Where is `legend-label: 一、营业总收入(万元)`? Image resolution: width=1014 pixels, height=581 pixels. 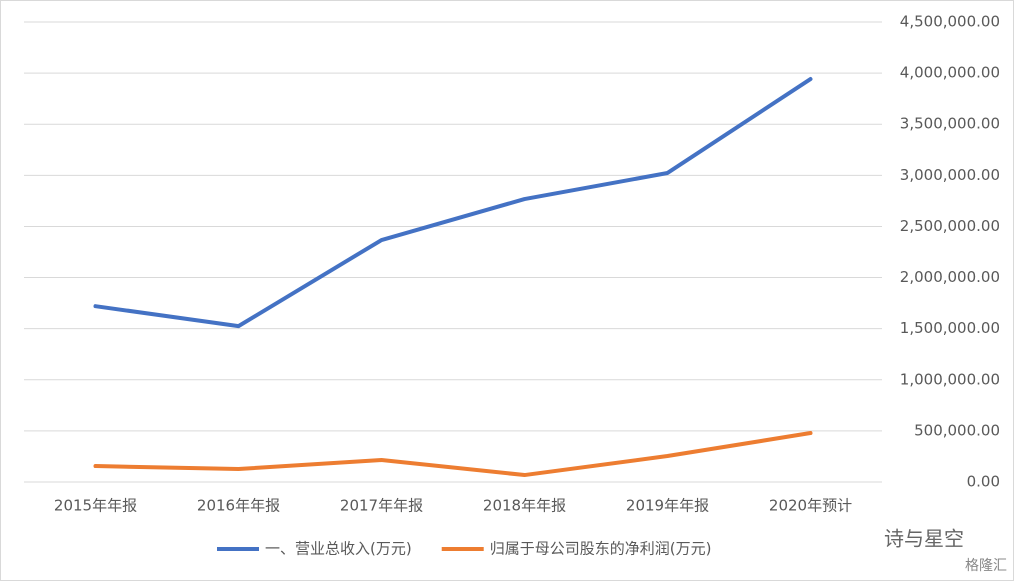 legend-label: 一、营业总收入(万元) is located at coordinates (338, 549).